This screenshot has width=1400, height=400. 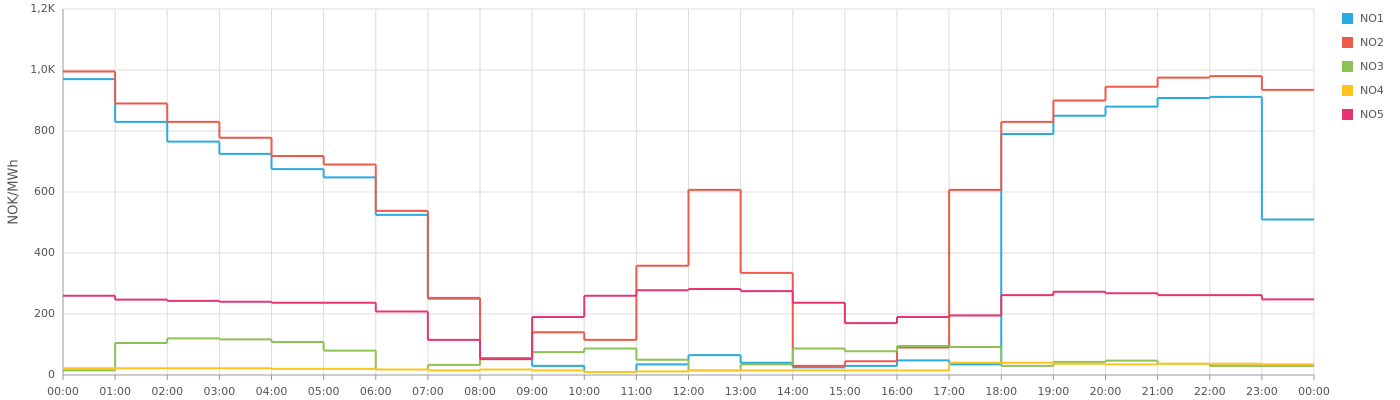 I want to click on x-tick-label: 10:00, so click(x=584, y=391).